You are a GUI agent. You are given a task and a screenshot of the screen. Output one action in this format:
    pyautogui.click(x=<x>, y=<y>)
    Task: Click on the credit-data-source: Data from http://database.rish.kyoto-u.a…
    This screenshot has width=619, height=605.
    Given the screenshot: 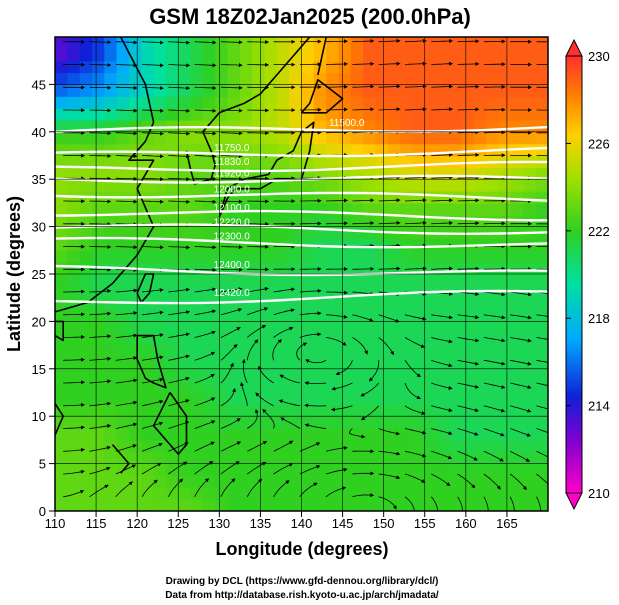 What is the action you would take?
    pyautogui.click(x=302, y=595)
    